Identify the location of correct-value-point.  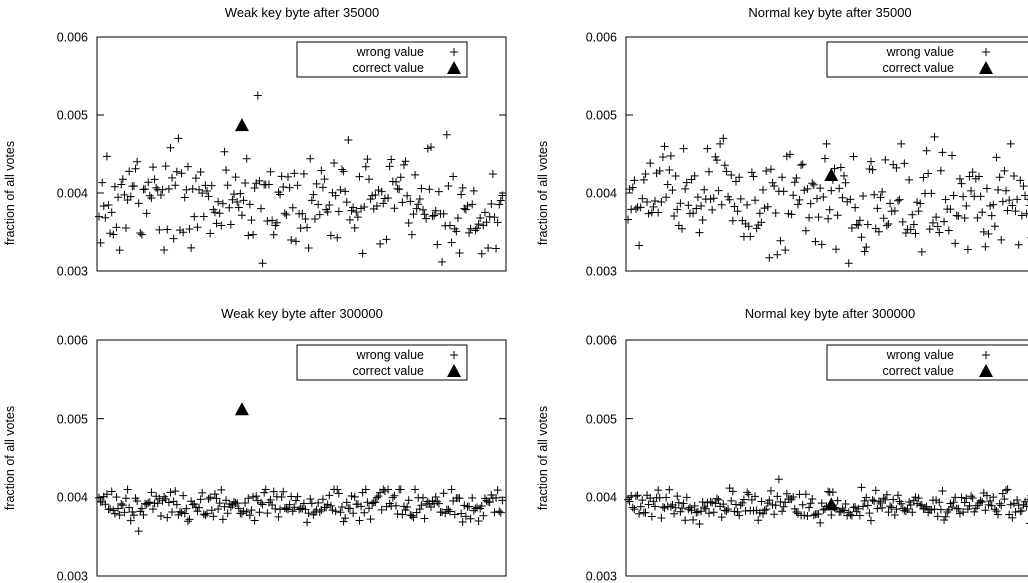
(241, 125).